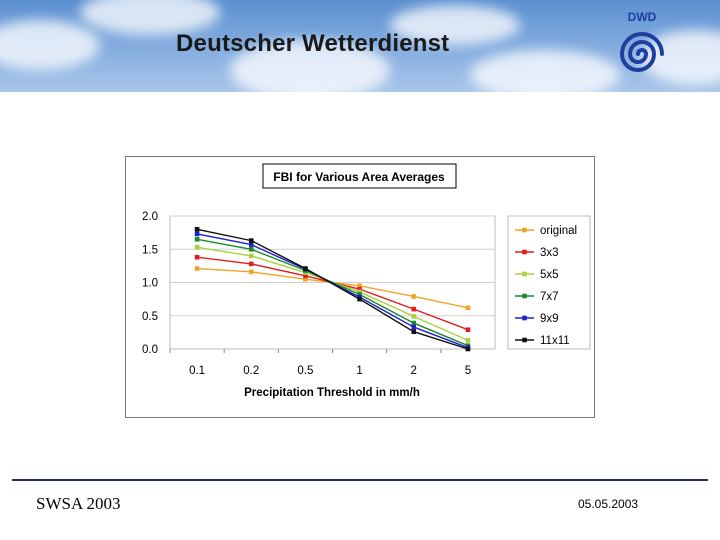  I want to click on footer-date: 05.05.2003, so click(608, 504).